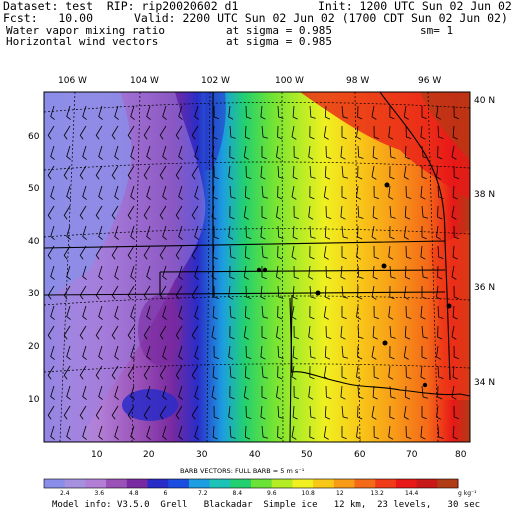  Describe the element at coordinates (279, 41) in the screenshot. I see `field2-level: at sigma = 0.985` at that location.